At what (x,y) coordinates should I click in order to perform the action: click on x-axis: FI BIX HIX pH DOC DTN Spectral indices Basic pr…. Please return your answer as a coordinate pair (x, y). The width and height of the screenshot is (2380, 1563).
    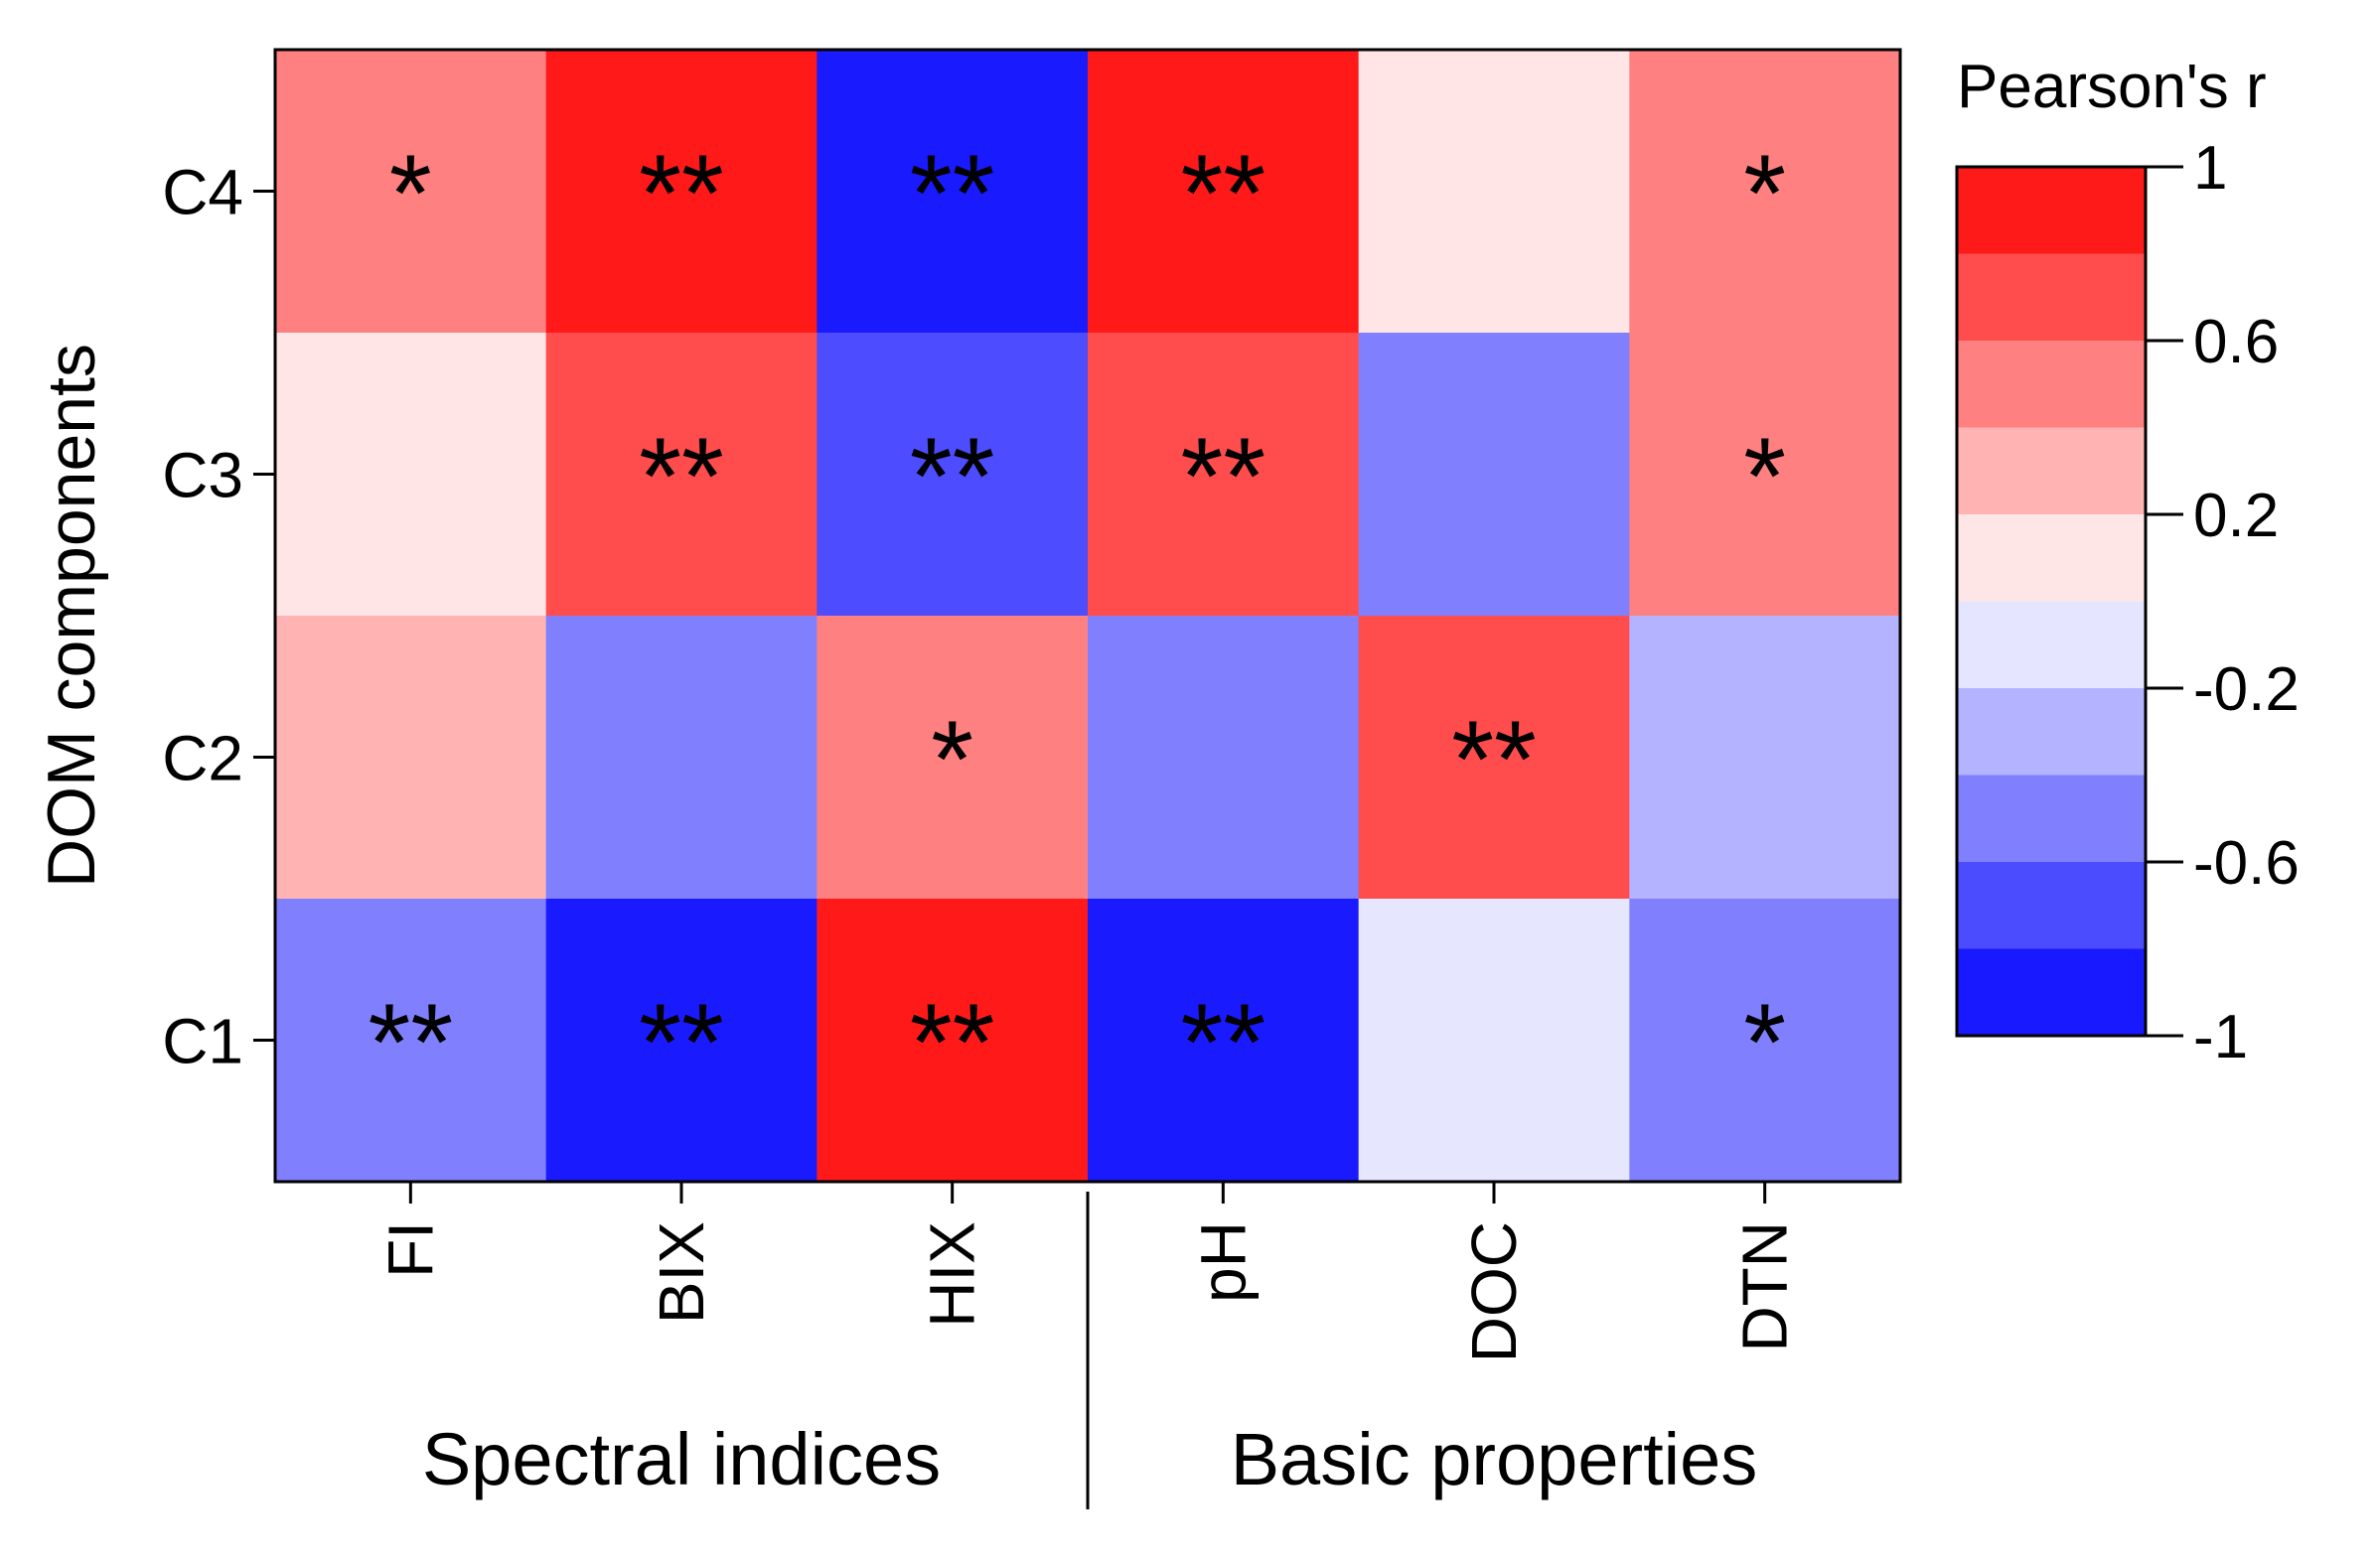
    Looking at the image, I should click on (1087, 1341).